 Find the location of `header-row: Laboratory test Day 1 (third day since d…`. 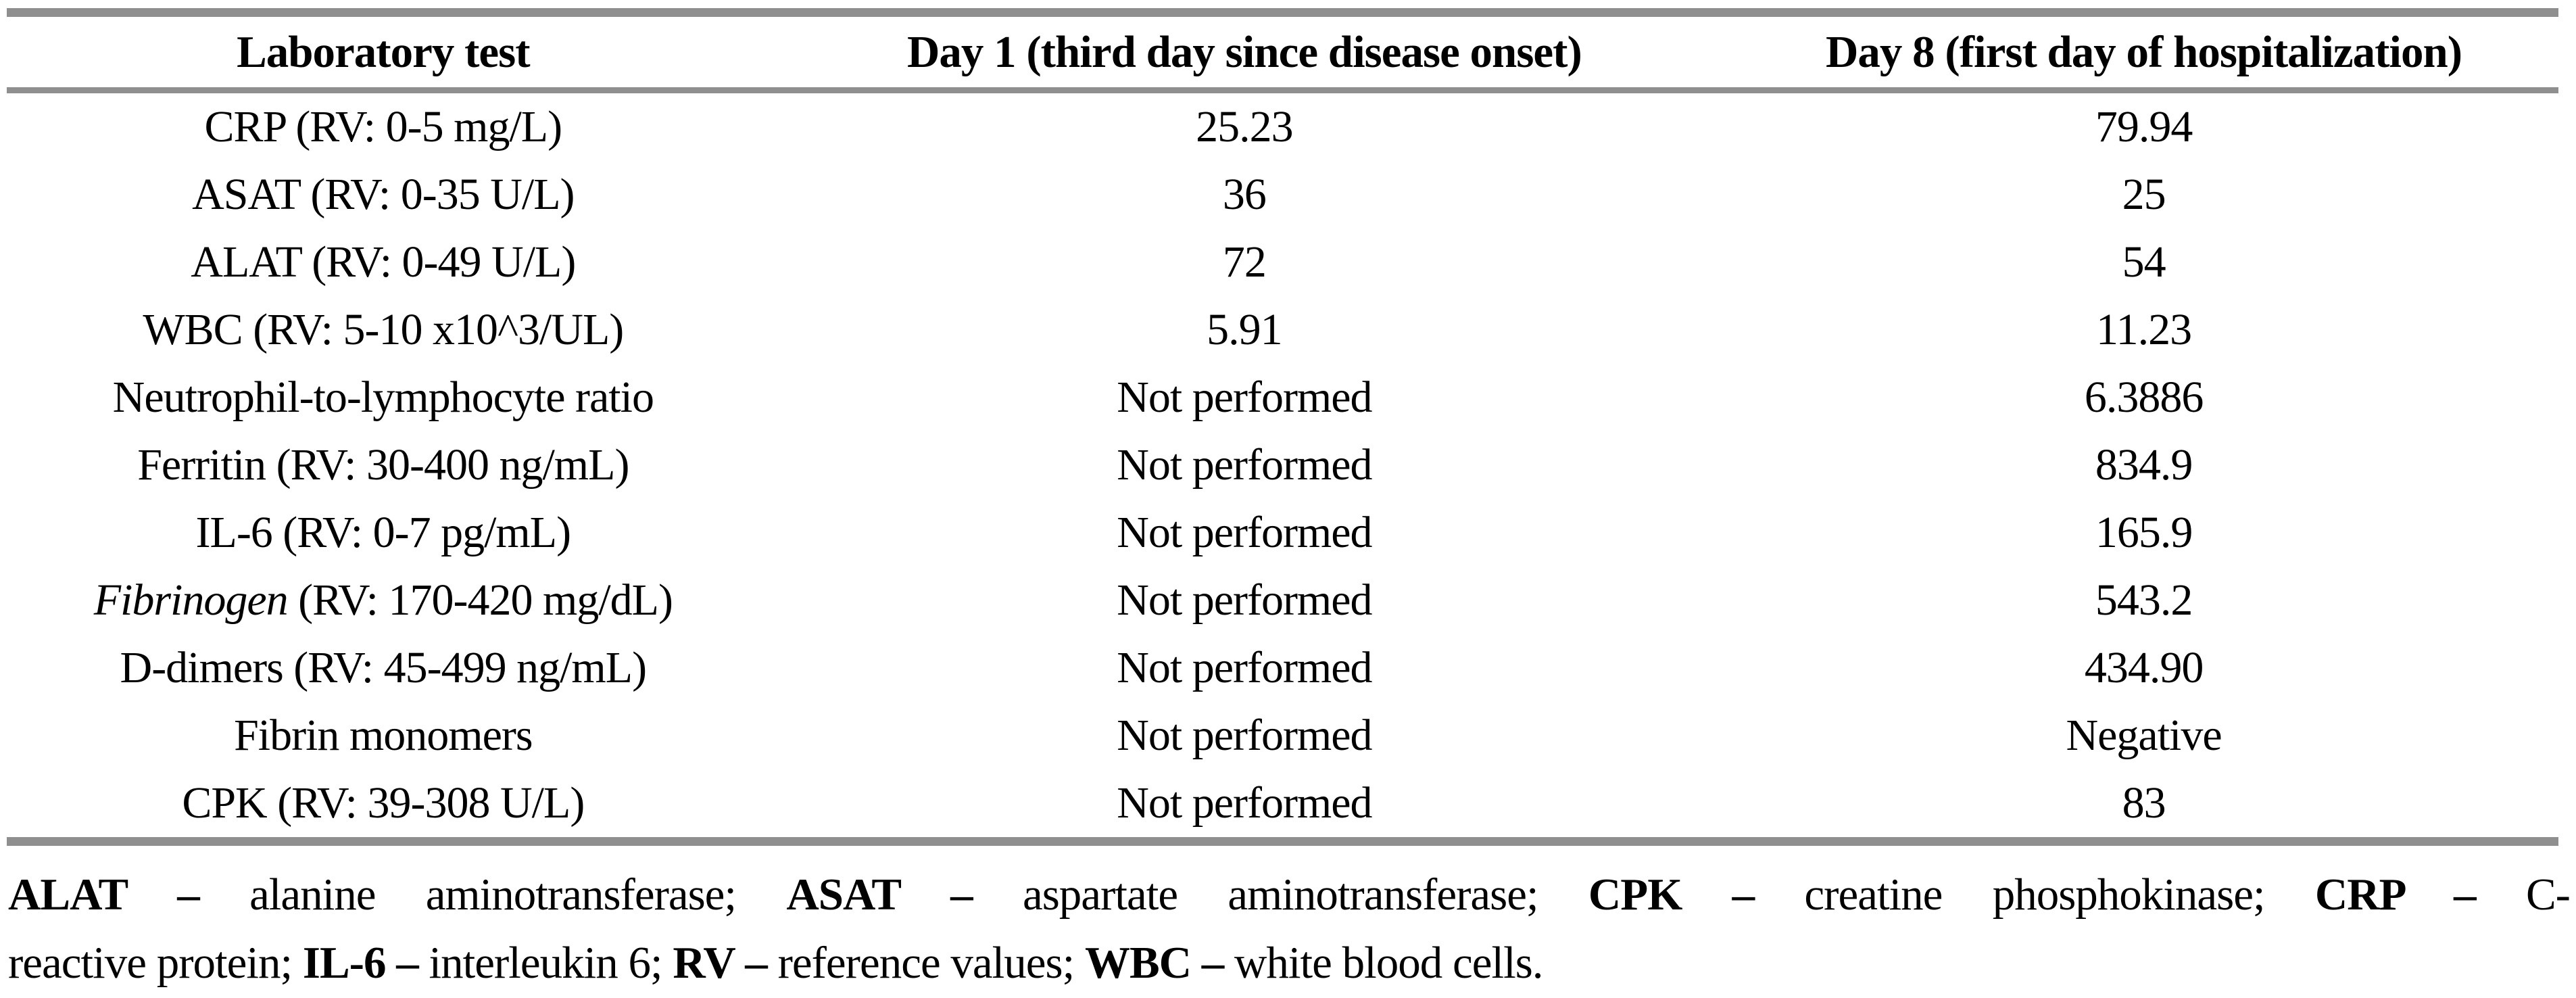

header-row: Laboratory test Day 1 (third day since d… is located at coordinates (1282, 52).